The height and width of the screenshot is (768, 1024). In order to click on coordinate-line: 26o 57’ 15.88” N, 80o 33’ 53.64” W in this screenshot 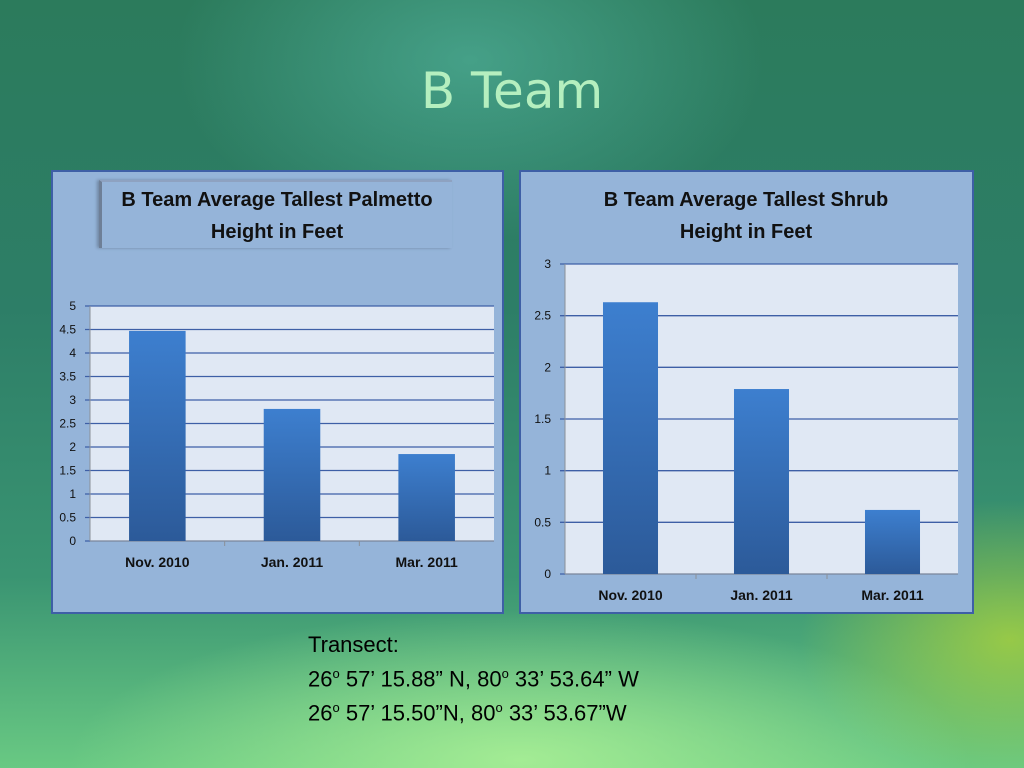, I will do `click(473, 679)`.